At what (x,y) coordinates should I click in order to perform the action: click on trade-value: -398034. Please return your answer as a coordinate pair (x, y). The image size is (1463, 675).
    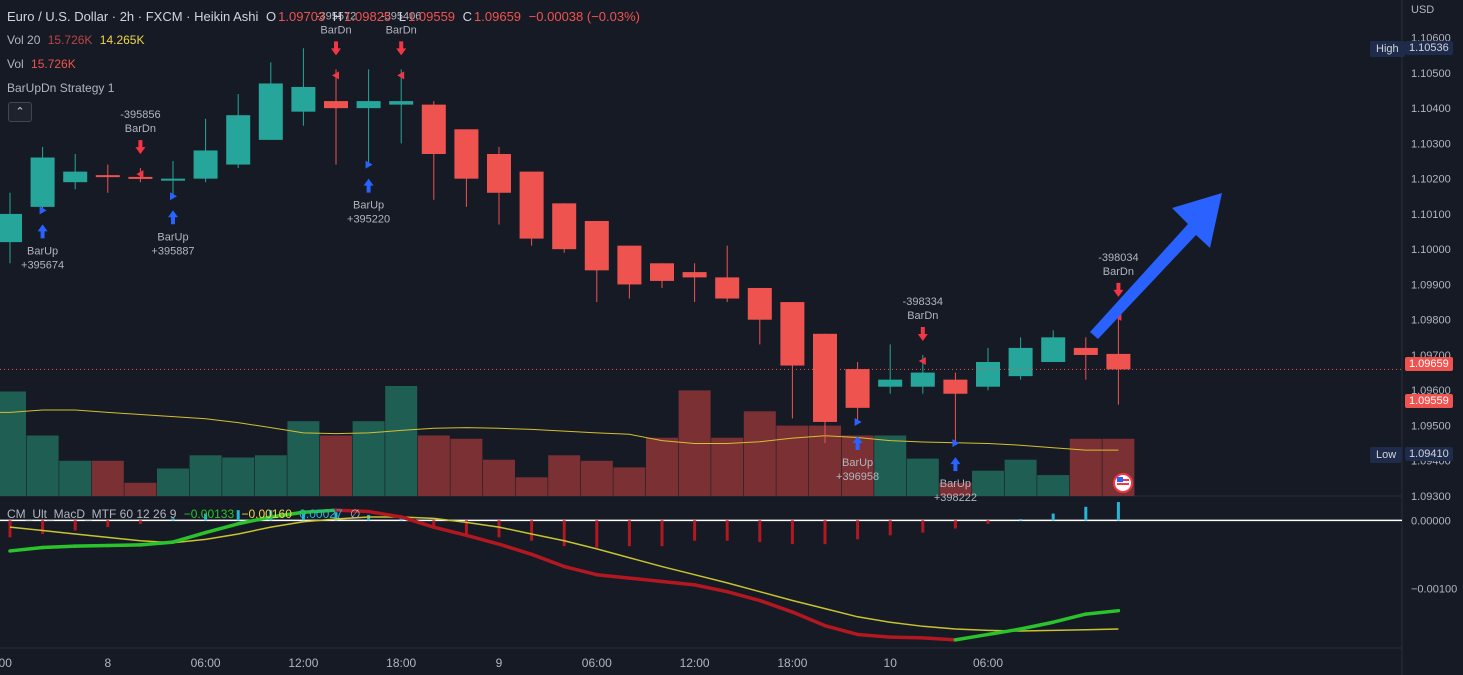
    Looking at the image, I should click on (1118, 258).